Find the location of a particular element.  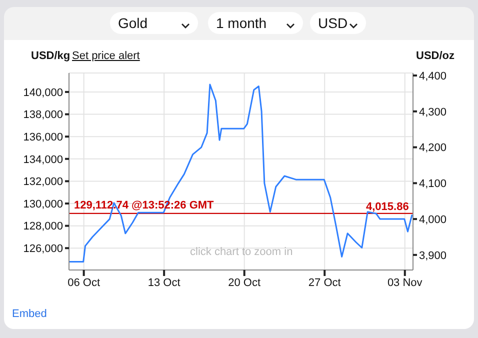

y-tick-label: 138,000 is located at coordinates (43, 115).